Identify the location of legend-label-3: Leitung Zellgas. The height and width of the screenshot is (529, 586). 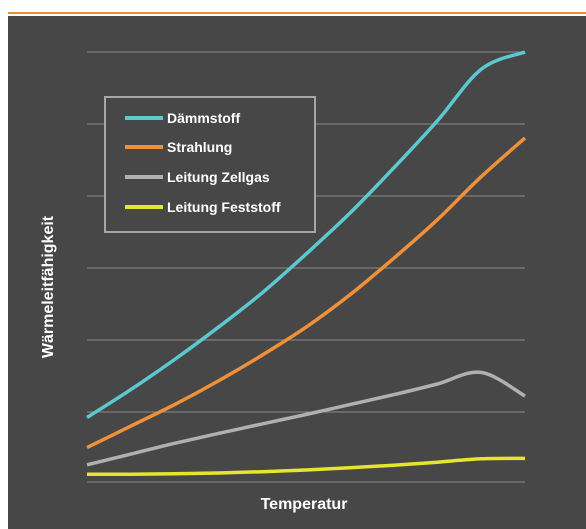
(218, 177).